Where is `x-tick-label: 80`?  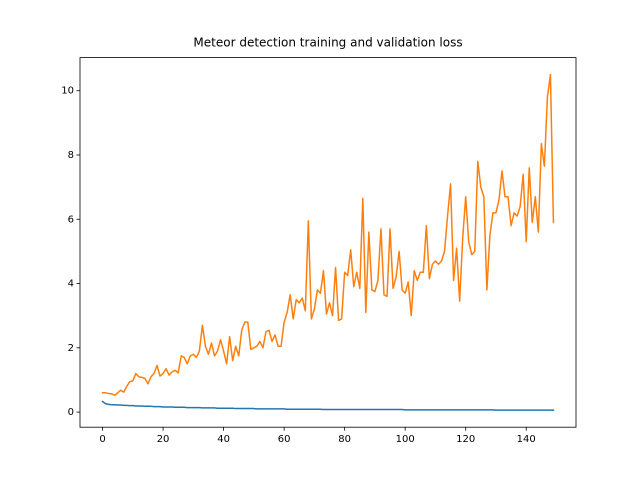
x-tick-label: 80 is located at coordinates (344, 439).